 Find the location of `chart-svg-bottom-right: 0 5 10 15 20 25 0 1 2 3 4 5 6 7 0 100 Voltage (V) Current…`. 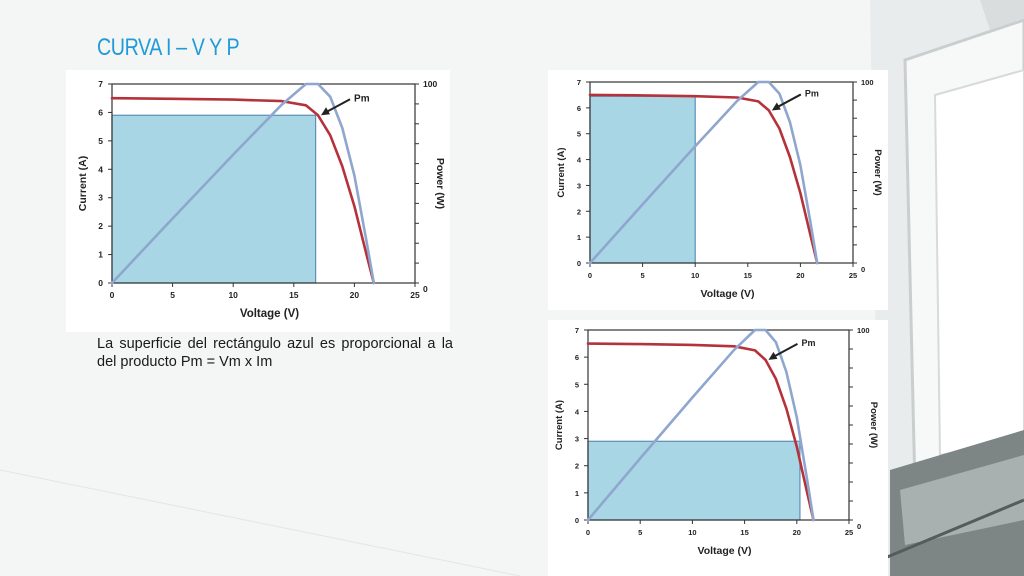

chart-svg-bottom-right: 0 5 10 15 20 25 0 1 2 3 4 5 6 7 0 100 Voltage (V) Current… is located at coordinates (716, 441).